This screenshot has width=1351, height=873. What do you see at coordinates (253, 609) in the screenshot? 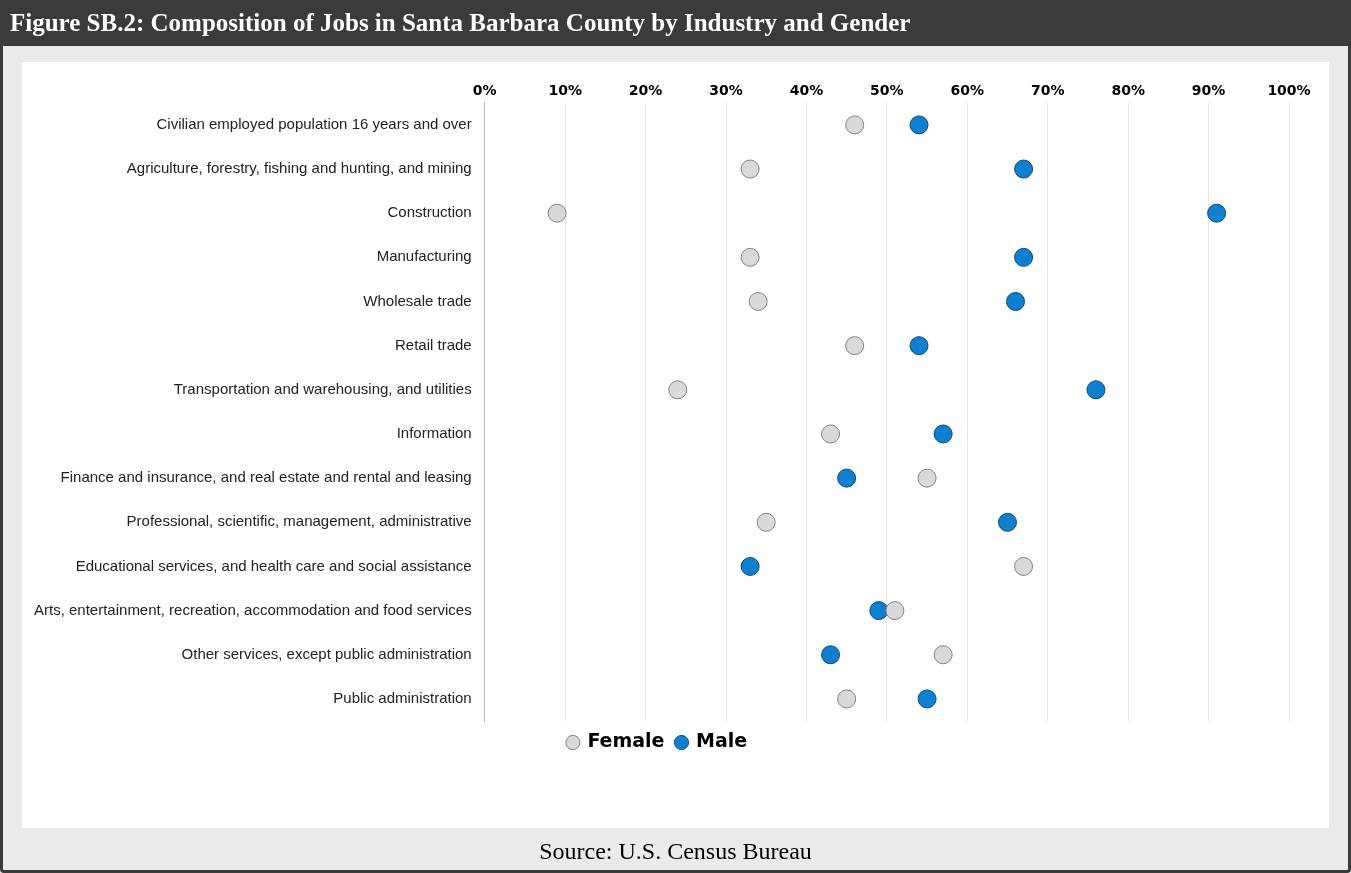
I see `y-tick-label: Arts, entertainment, recreation, accommodation and food services` at bounding box center [253, 609].